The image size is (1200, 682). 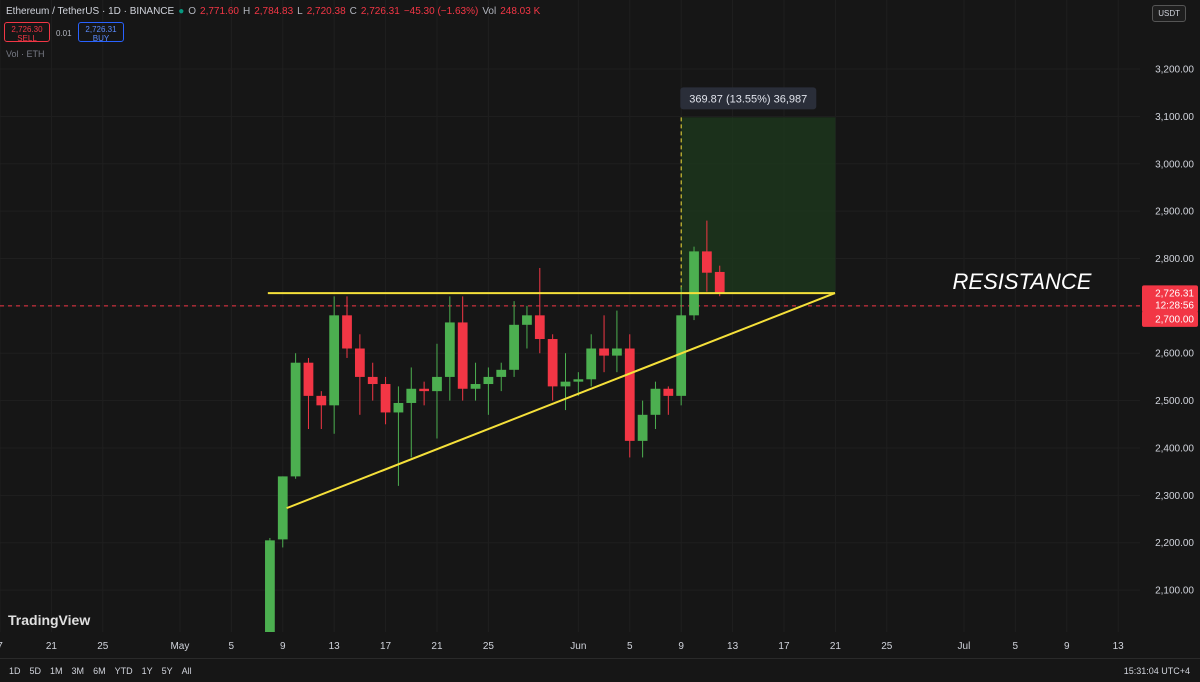 I want to click on buy-button: 2,726.31 BUY, so click(x=101, y=32).